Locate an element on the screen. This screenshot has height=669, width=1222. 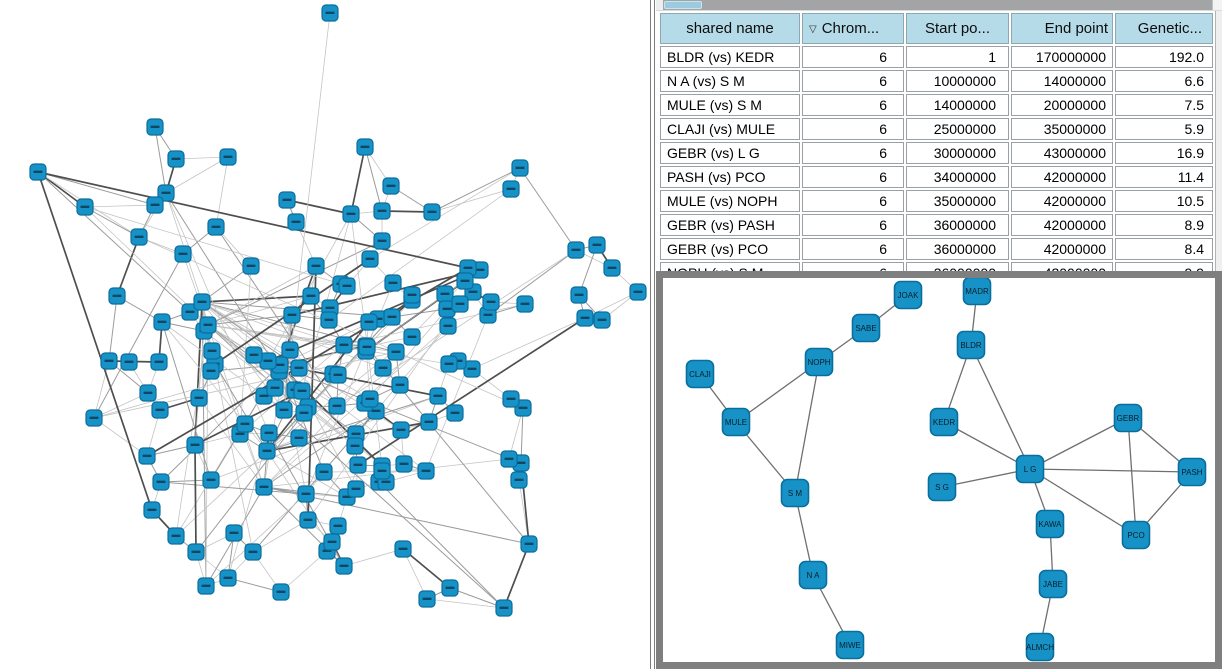
network-node-gebr: GEBR is located at coordinates (1128, 418).